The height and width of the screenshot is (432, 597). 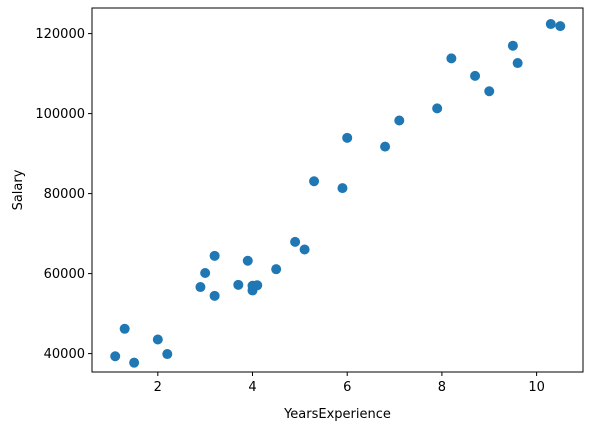 I want to click on x-tick-label: 8, so click(x=442, y=387).